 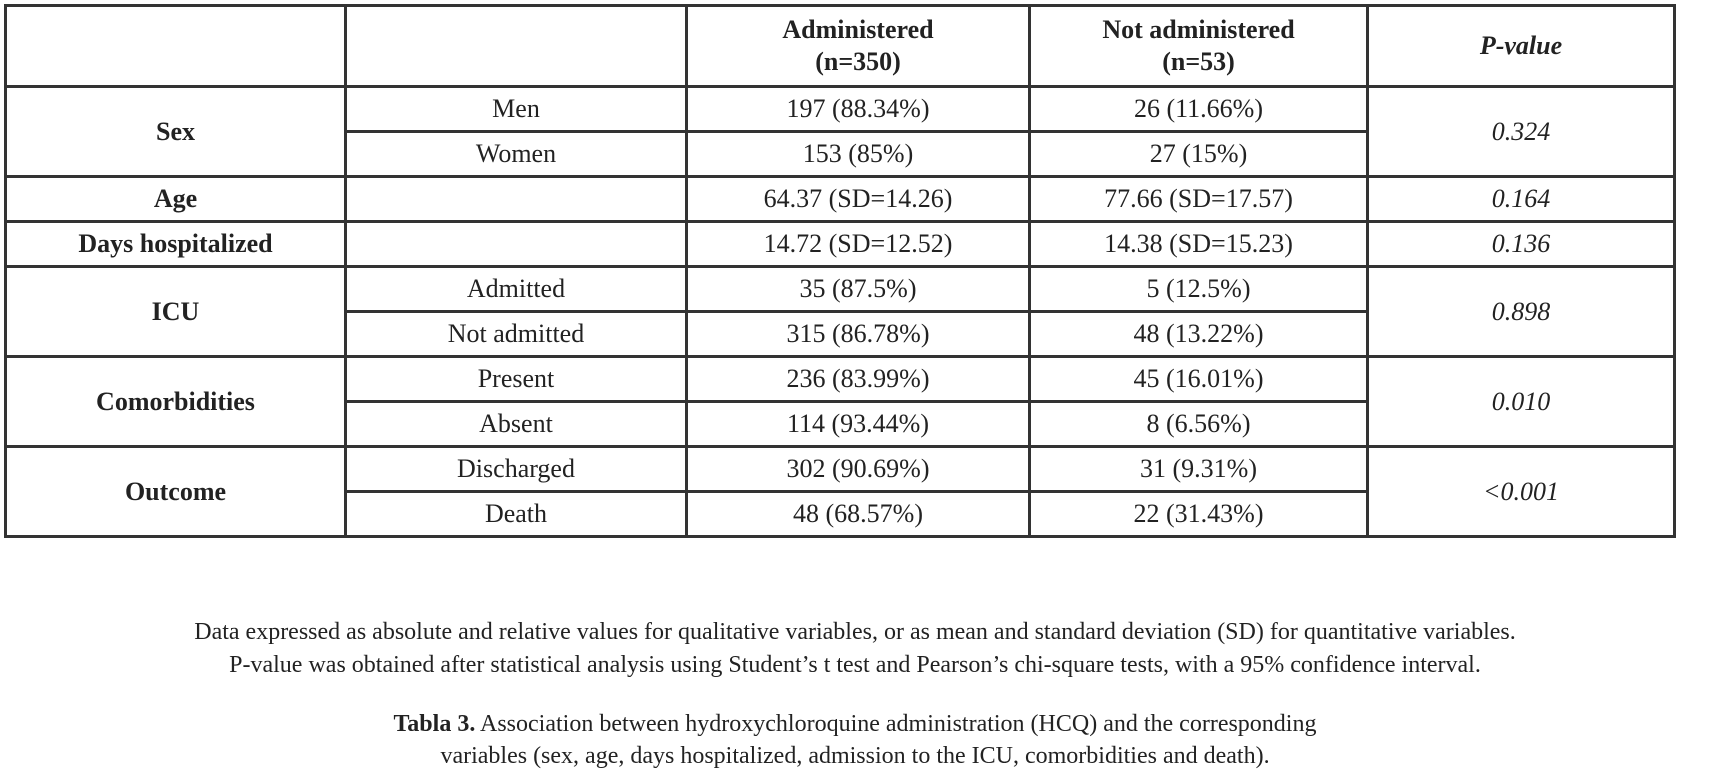 I want to click on row-label-age: Age, so click(x=175, y=199).